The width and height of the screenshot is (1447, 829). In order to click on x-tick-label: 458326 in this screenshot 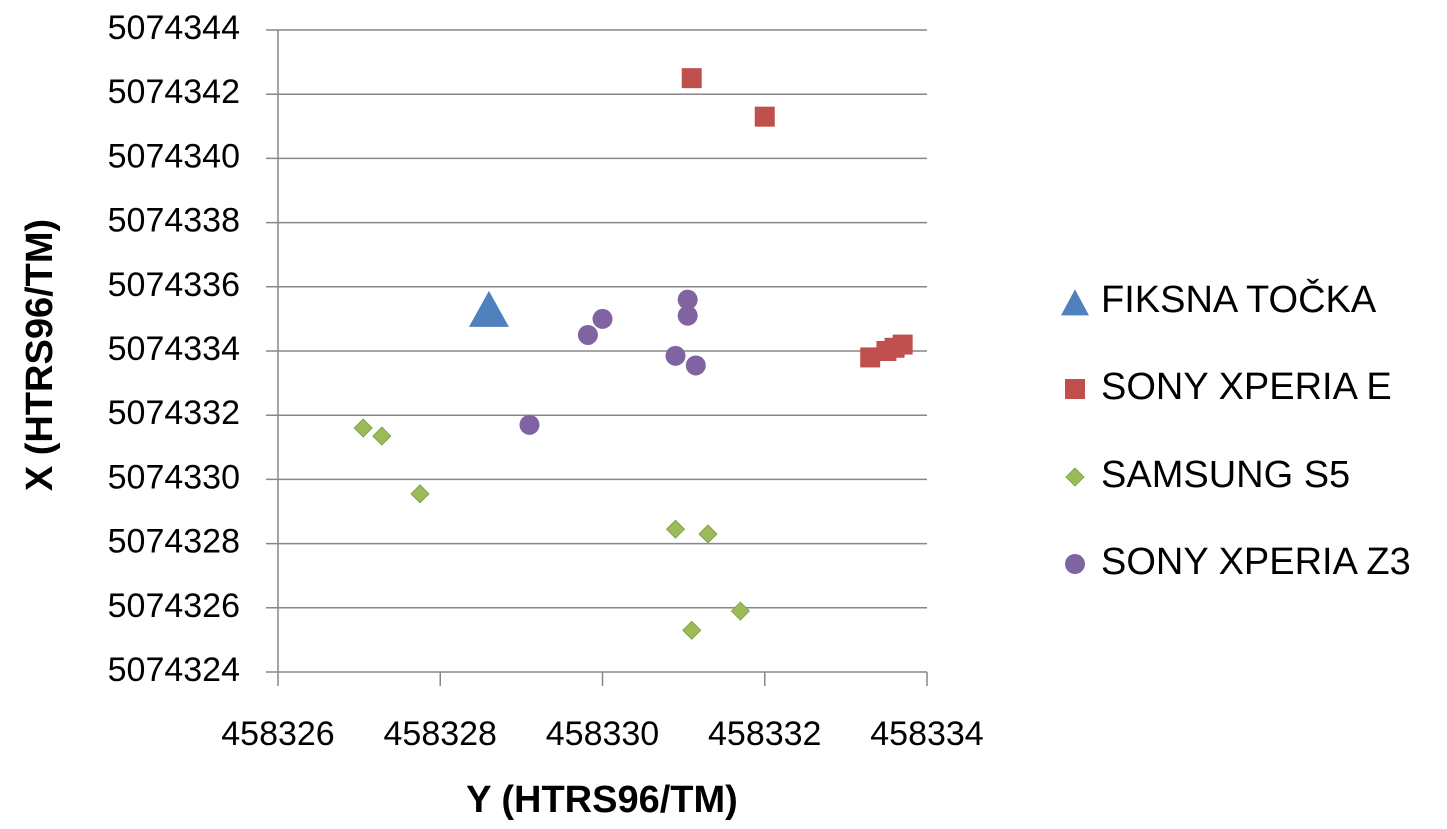, I will do `click(277, 734)`.